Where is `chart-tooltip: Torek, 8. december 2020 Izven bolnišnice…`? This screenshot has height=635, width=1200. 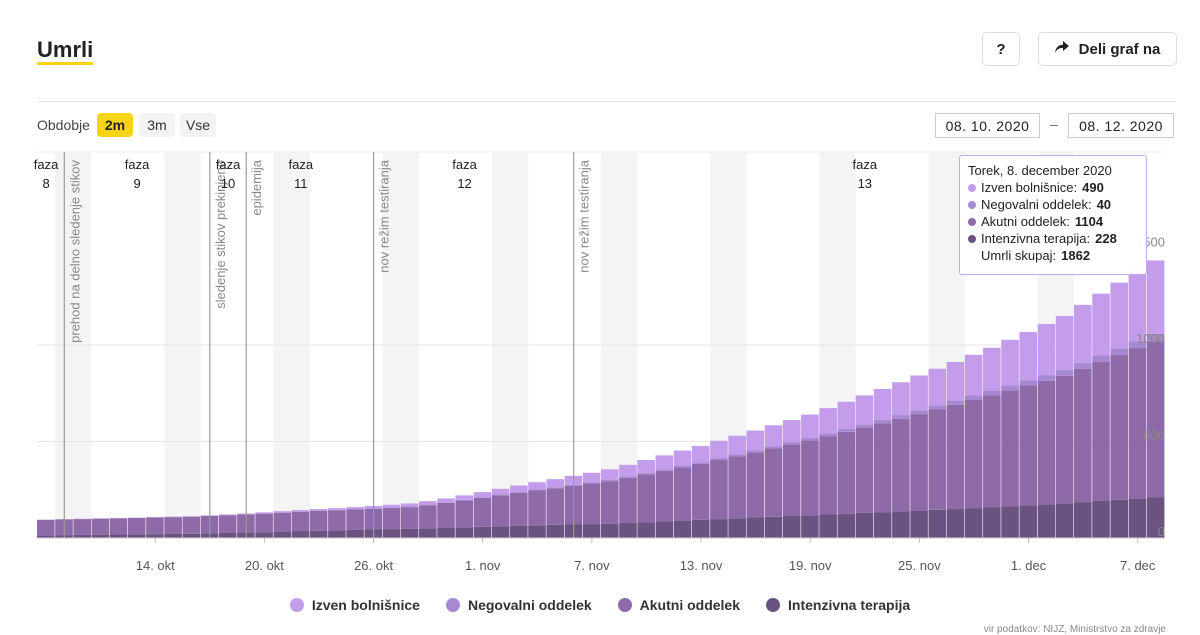 chart-tooltip: Torek, 8. december 2020 Izven bolnišnice… is located at coordinates (1053, 215).